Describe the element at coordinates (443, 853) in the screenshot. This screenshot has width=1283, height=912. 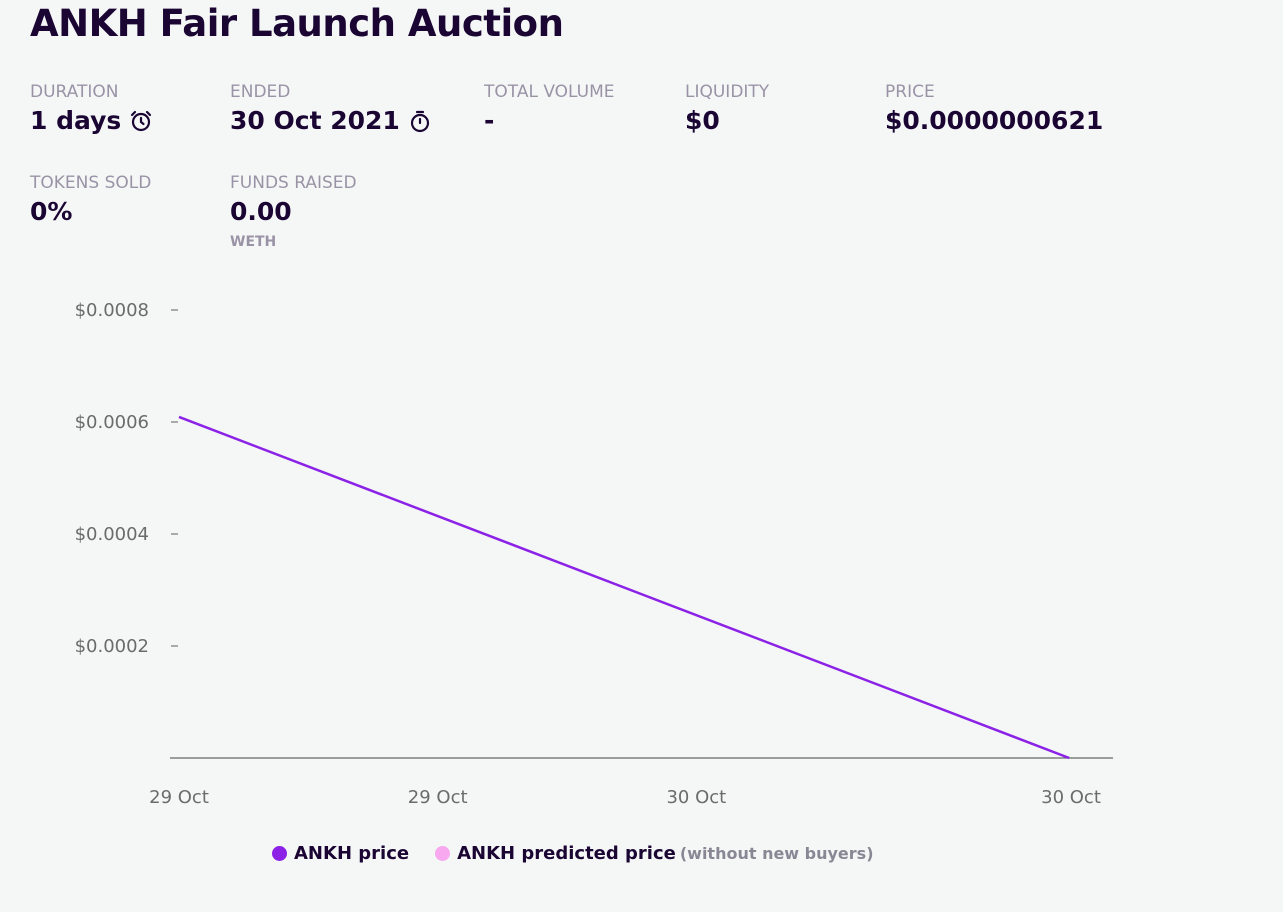
I see `legend-dot-predicted` at that location.